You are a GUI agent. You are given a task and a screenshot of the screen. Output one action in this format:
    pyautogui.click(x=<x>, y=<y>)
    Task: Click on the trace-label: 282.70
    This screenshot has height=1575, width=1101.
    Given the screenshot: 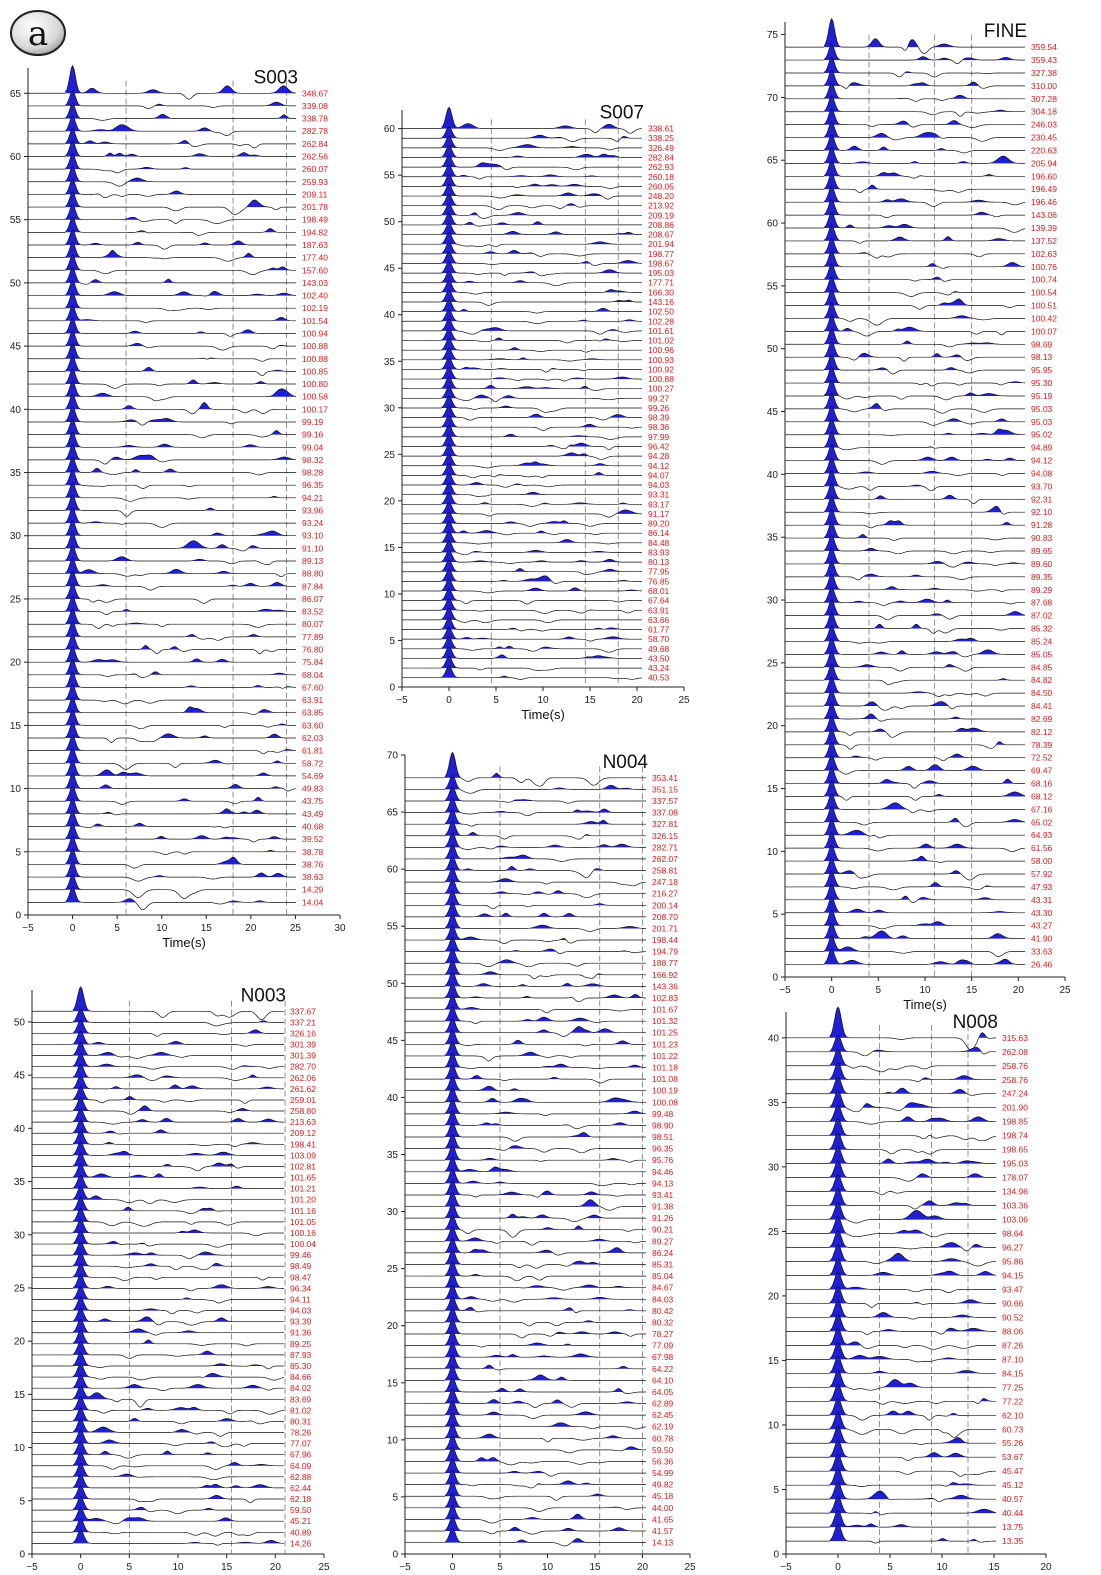 What is the action you would take?
    pyautogui.click(x=303, y=1067)
    